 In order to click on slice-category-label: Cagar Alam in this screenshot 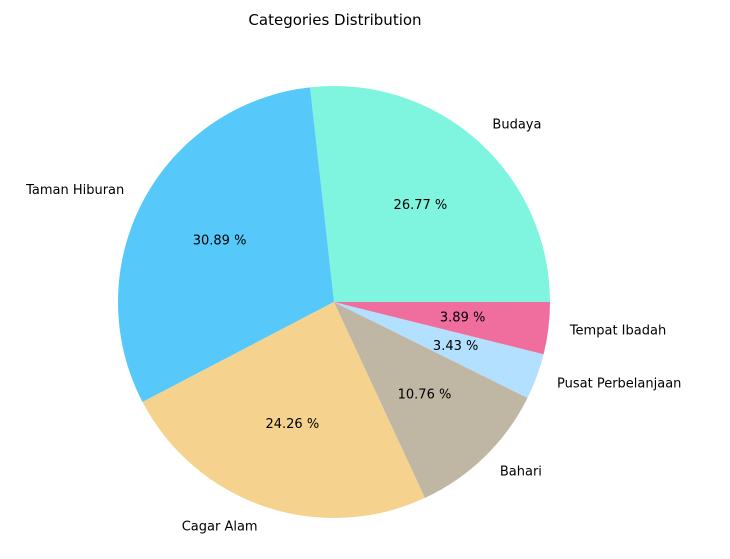, I will do `click(220, 526)`.